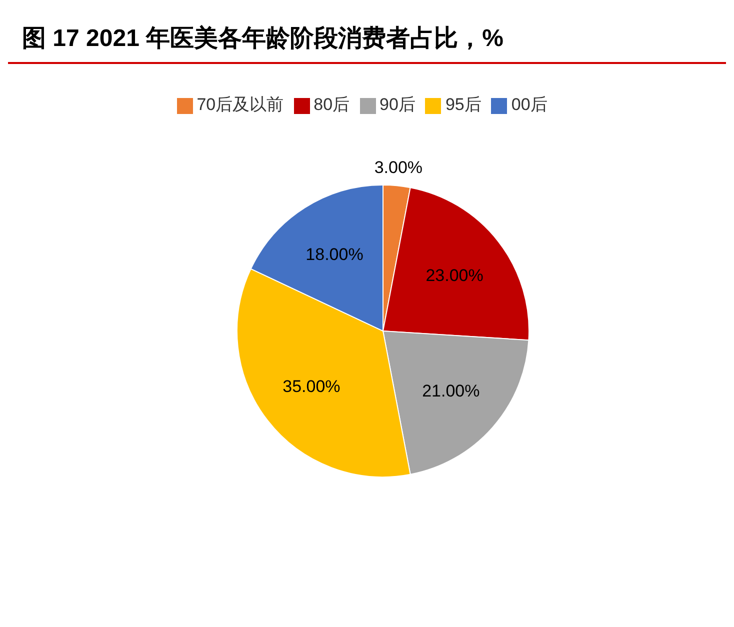 The width and height of the screenshot is (734, 627). I want to click on data-label: 18.00%, so click(335, 254).